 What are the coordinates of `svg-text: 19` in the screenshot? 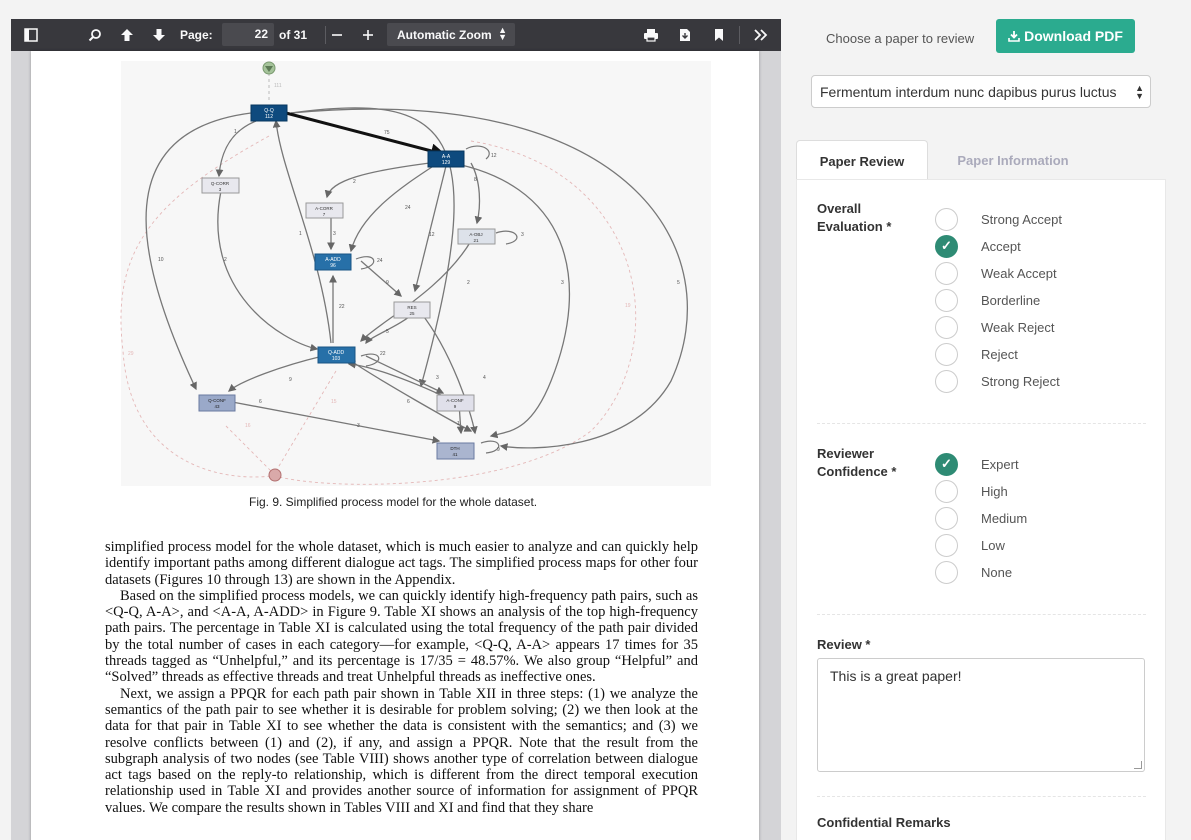 It's located at (628, 306).